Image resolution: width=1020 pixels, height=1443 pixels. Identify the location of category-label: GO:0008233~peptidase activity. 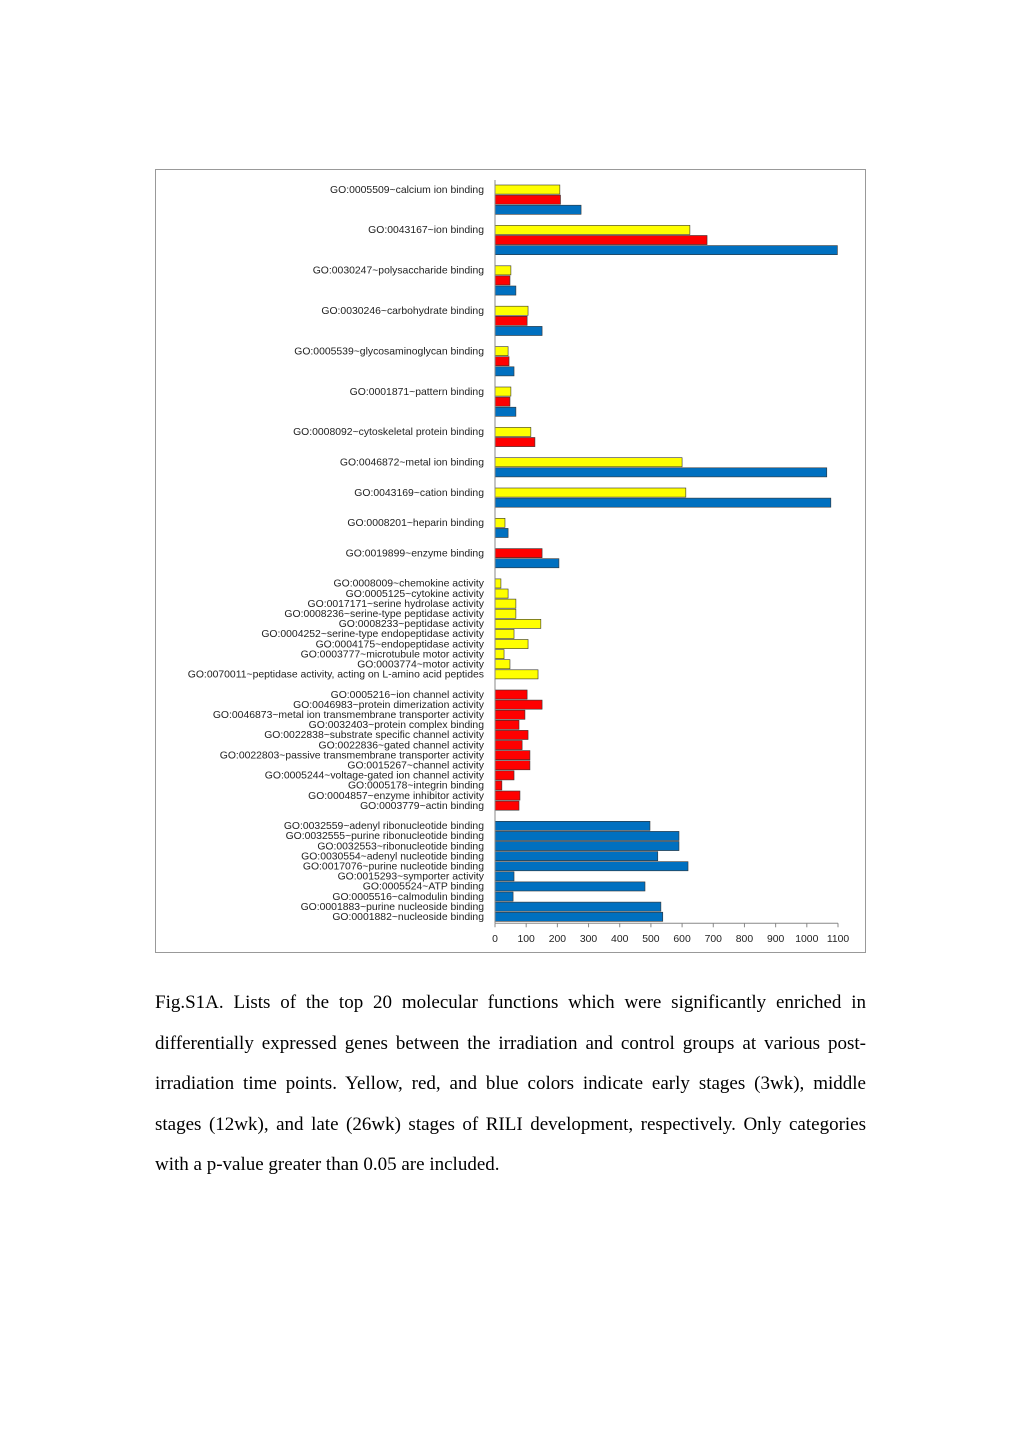
(412, 624).